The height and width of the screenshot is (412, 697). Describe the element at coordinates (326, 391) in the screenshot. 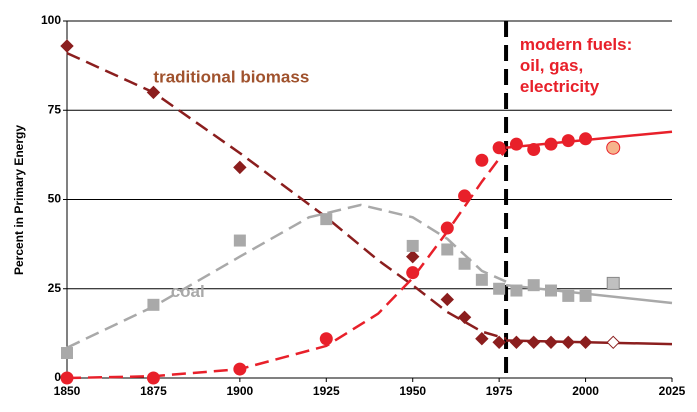

I see `x-tick-label: 1925` at that location.